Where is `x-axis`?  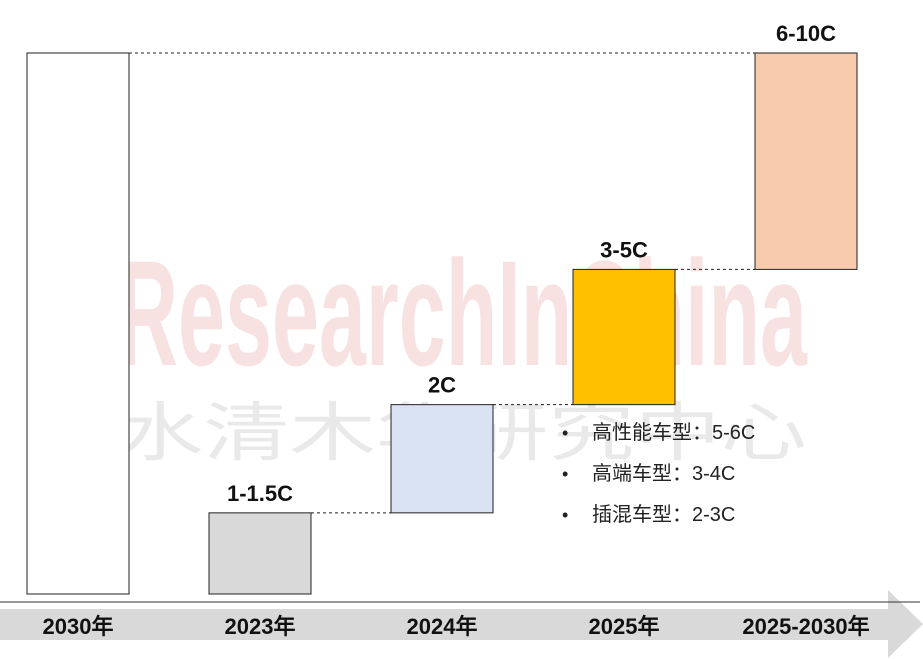 x-axis is located at coordinates (461, 624).